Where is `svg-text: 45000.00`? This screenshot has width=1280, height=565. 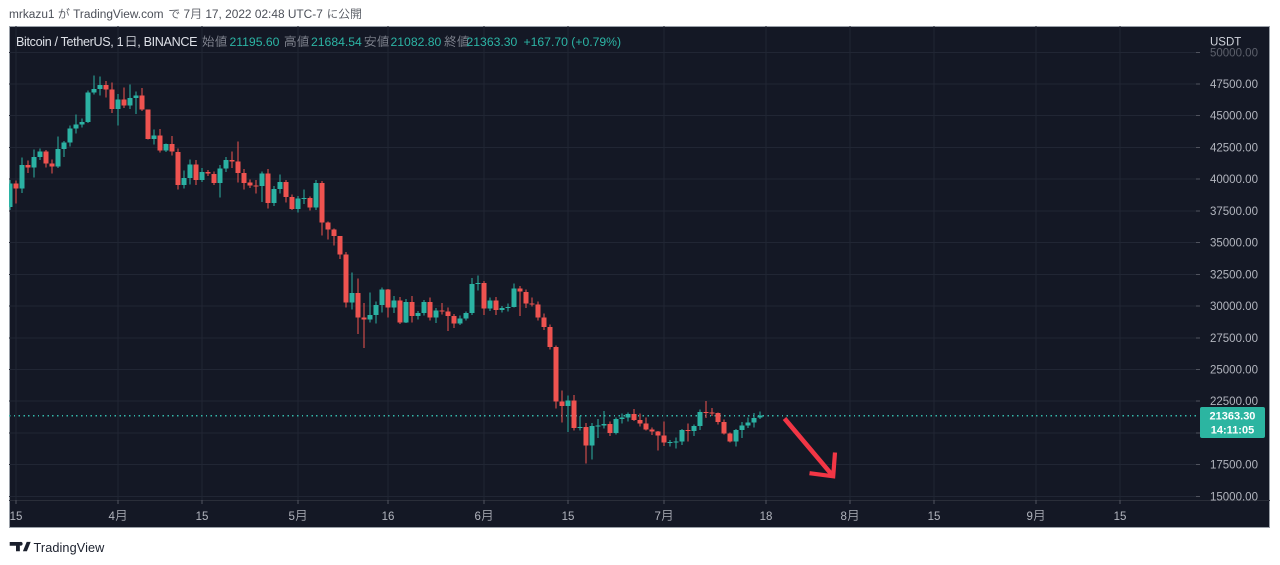
svg-text: 45000.00 is located at coordinates (1234, 117).